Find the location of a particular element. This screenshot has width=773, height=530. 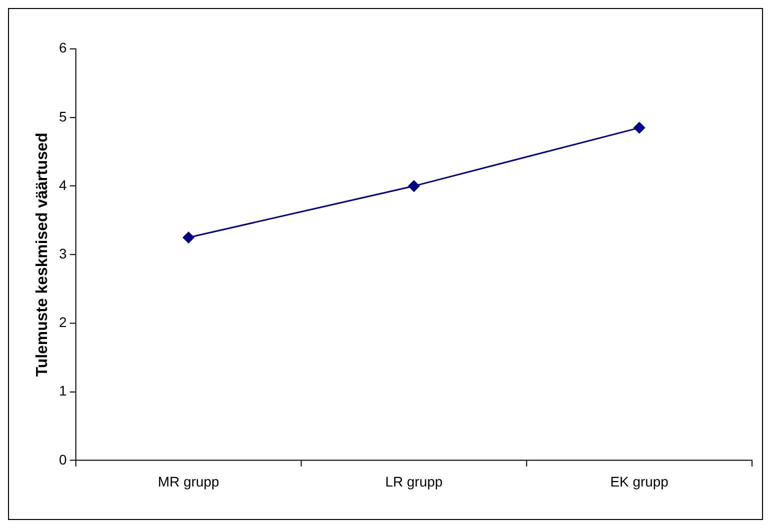

y-tick-label: 3 is located at coordinates (63, 253).